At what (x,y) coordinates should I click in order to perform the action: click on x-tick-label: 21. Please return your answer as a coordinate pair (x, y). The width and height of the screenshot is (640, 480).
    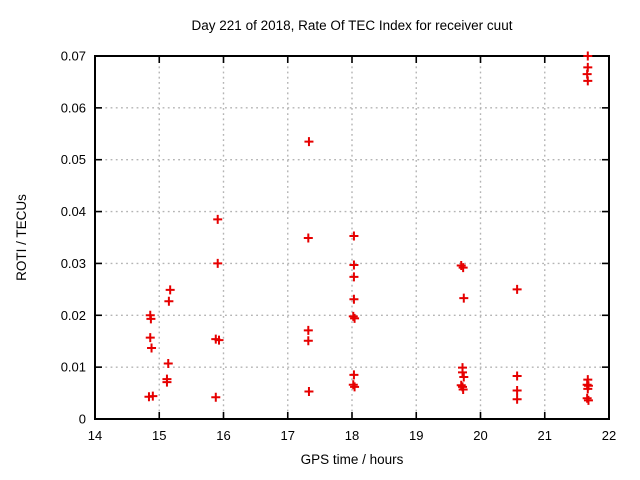
    Looking at the image, I should click on (545, 435).